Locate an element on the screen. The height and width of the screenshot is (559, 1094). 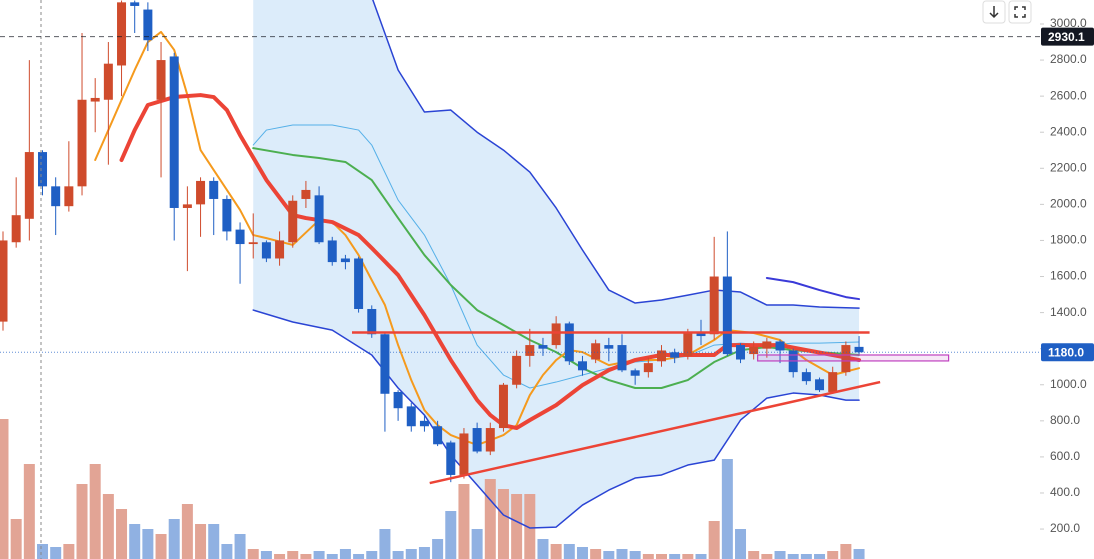
y-tick-label: 1800.0 is located at coordinates (1068, 240).